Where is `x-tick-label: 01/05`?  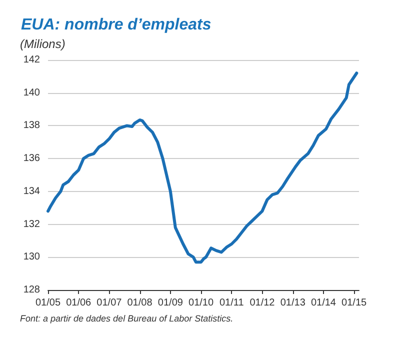 x-tick-label: 01/05 is located at coordinates (48, 303).